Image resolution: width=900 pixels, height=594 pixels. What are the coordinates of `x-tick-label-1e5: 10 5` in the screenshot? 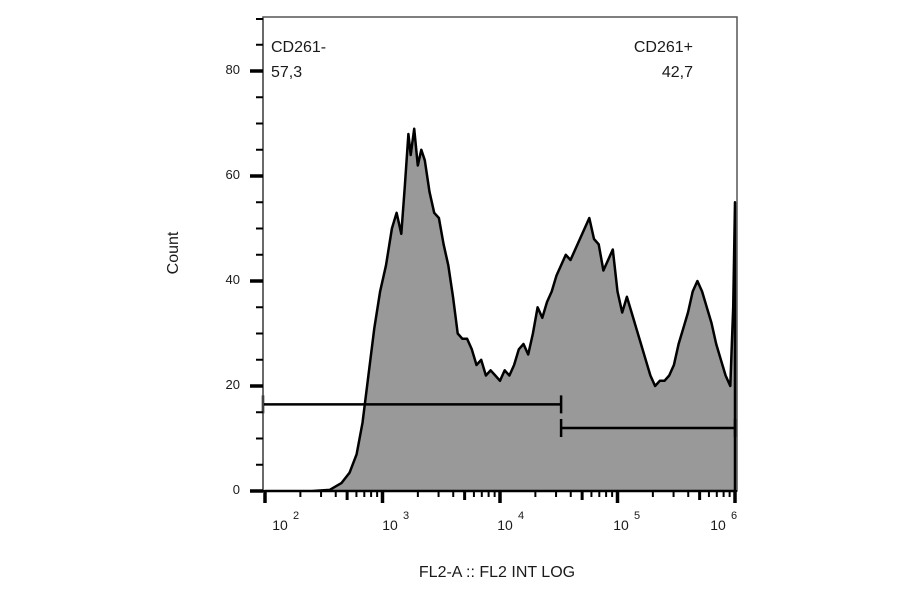 It's located at (626, 521).